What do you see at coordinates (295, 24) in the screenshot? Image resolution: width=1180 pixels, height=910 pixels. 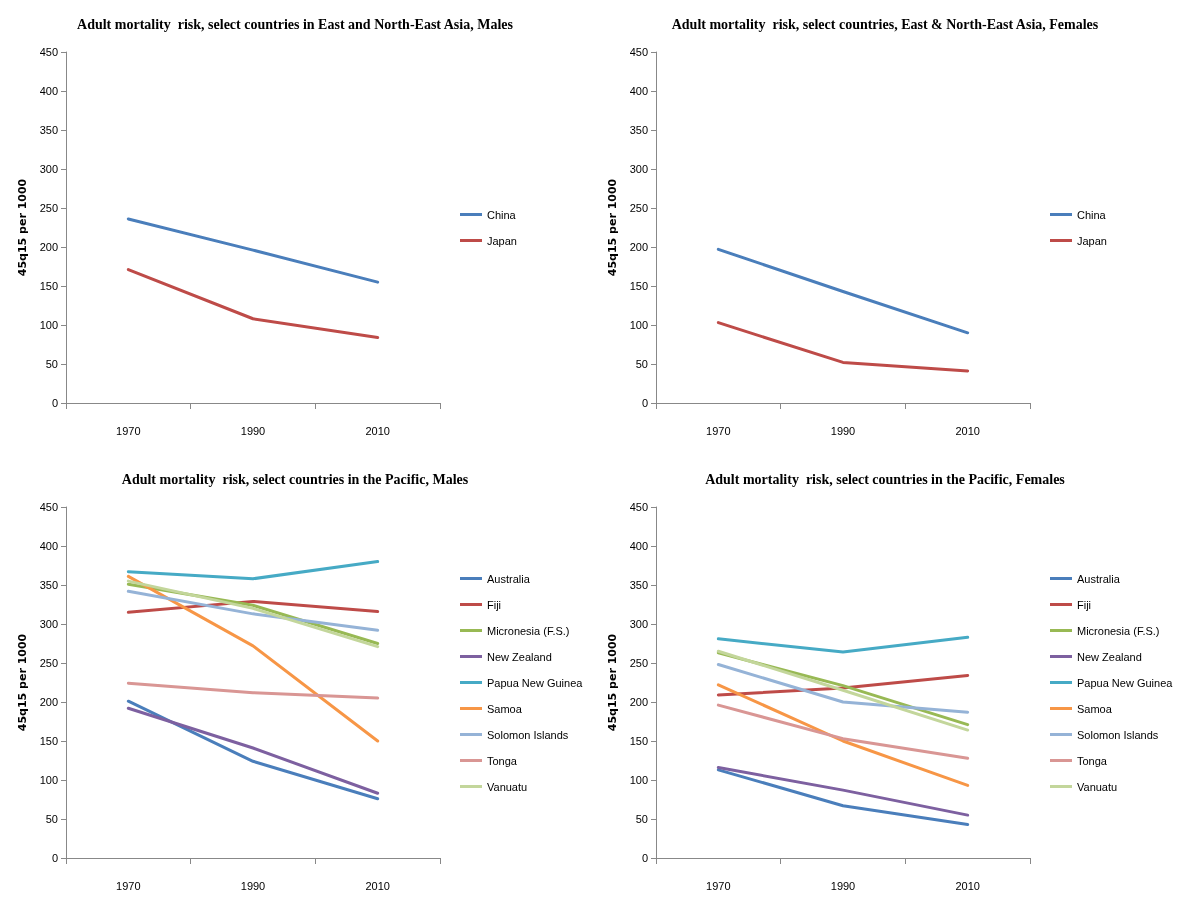 I see `chart-title: Adult mortality risk, select countries in East and North-East Asia, Males` at bounding box center [295, 24].